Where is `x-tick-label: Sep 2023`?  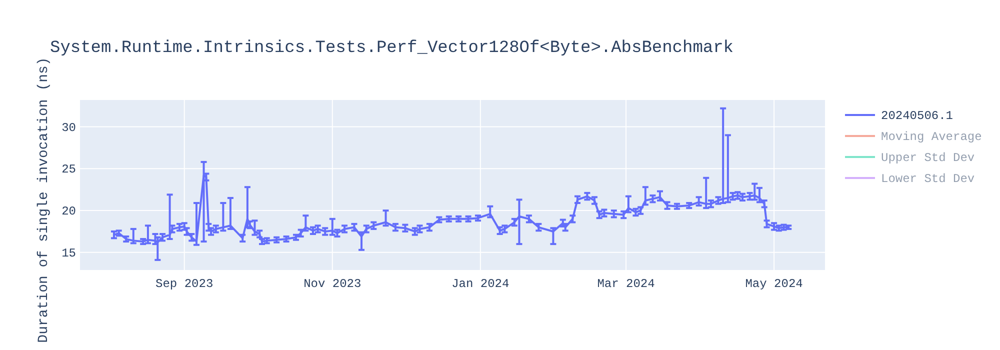
x-tick-label: Sep 2023 is located at coordinates (185, 284).